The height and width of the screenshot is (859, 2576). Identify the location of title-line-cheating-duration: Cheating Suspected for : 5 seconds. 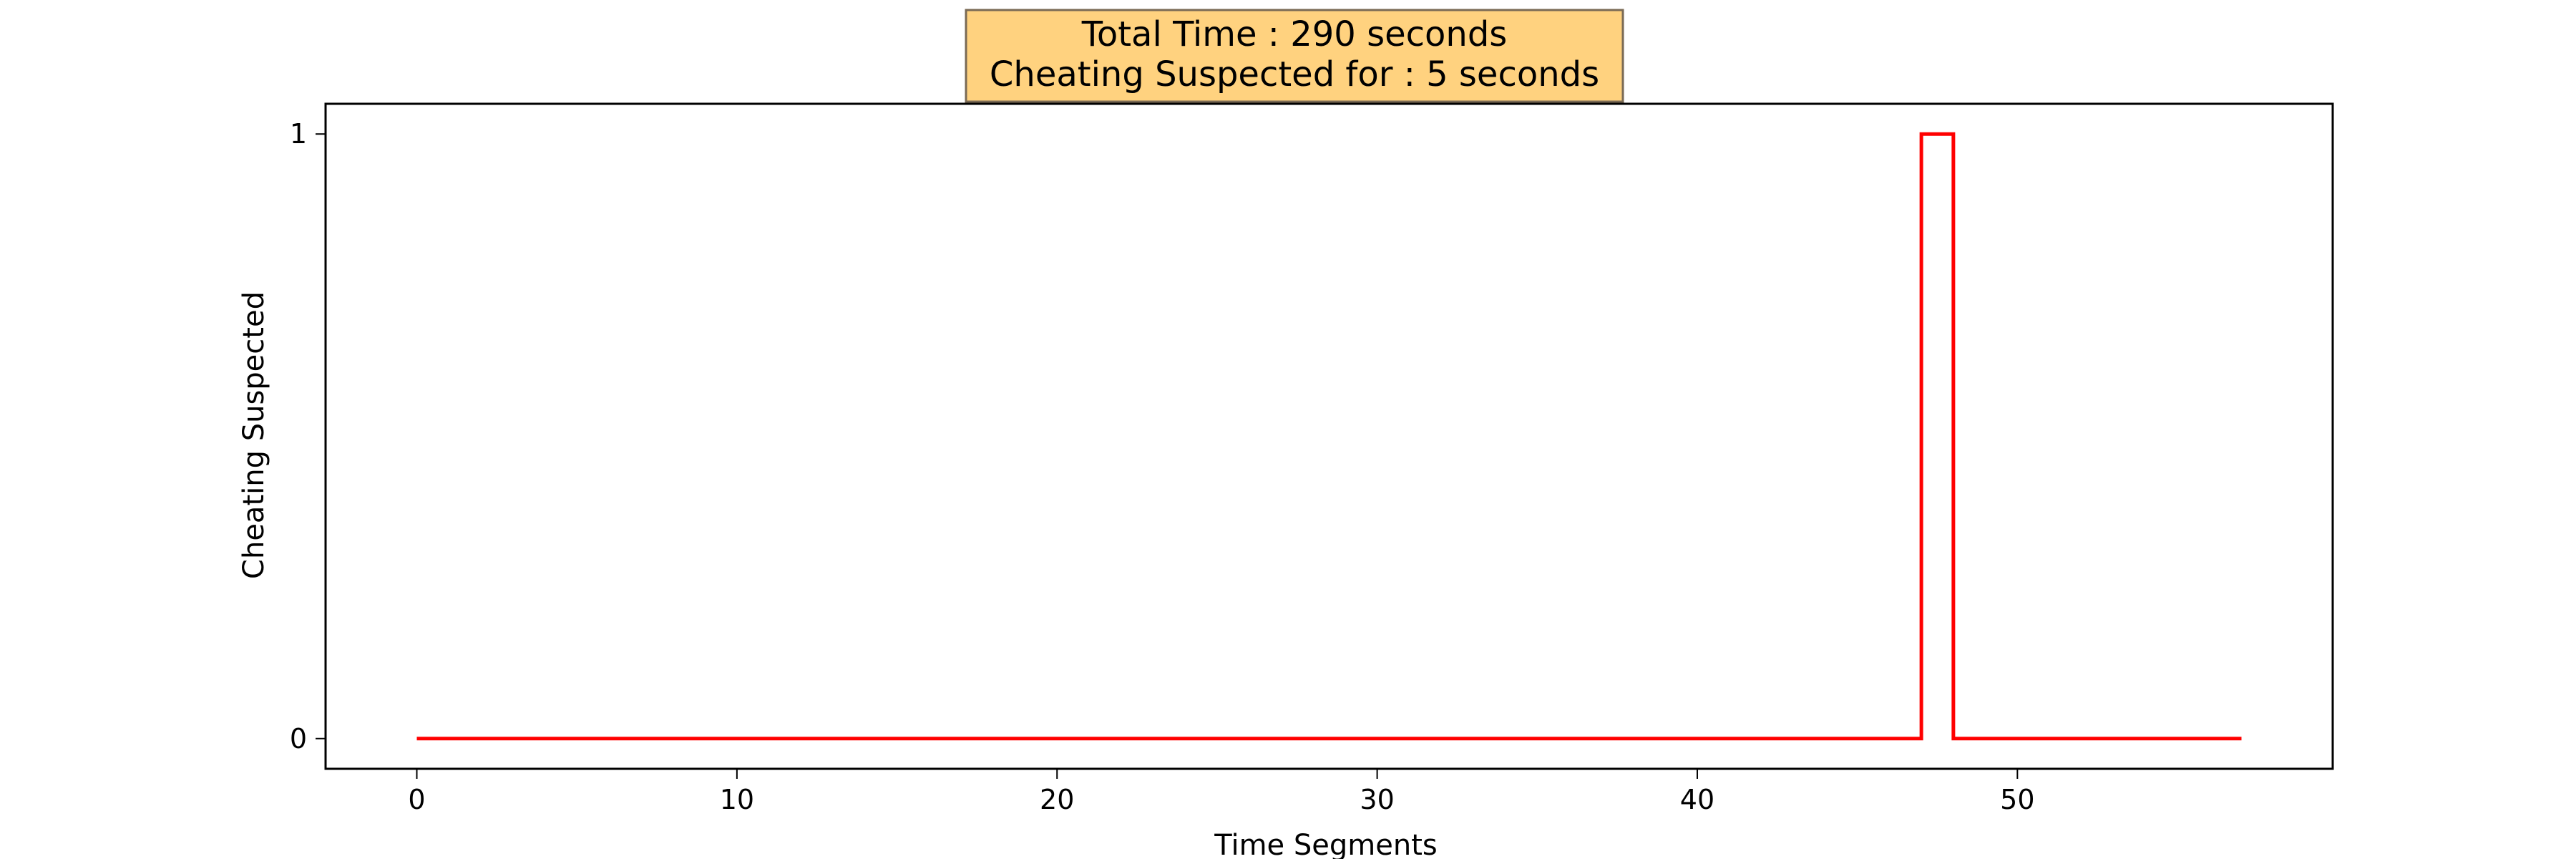
(1294, 74).